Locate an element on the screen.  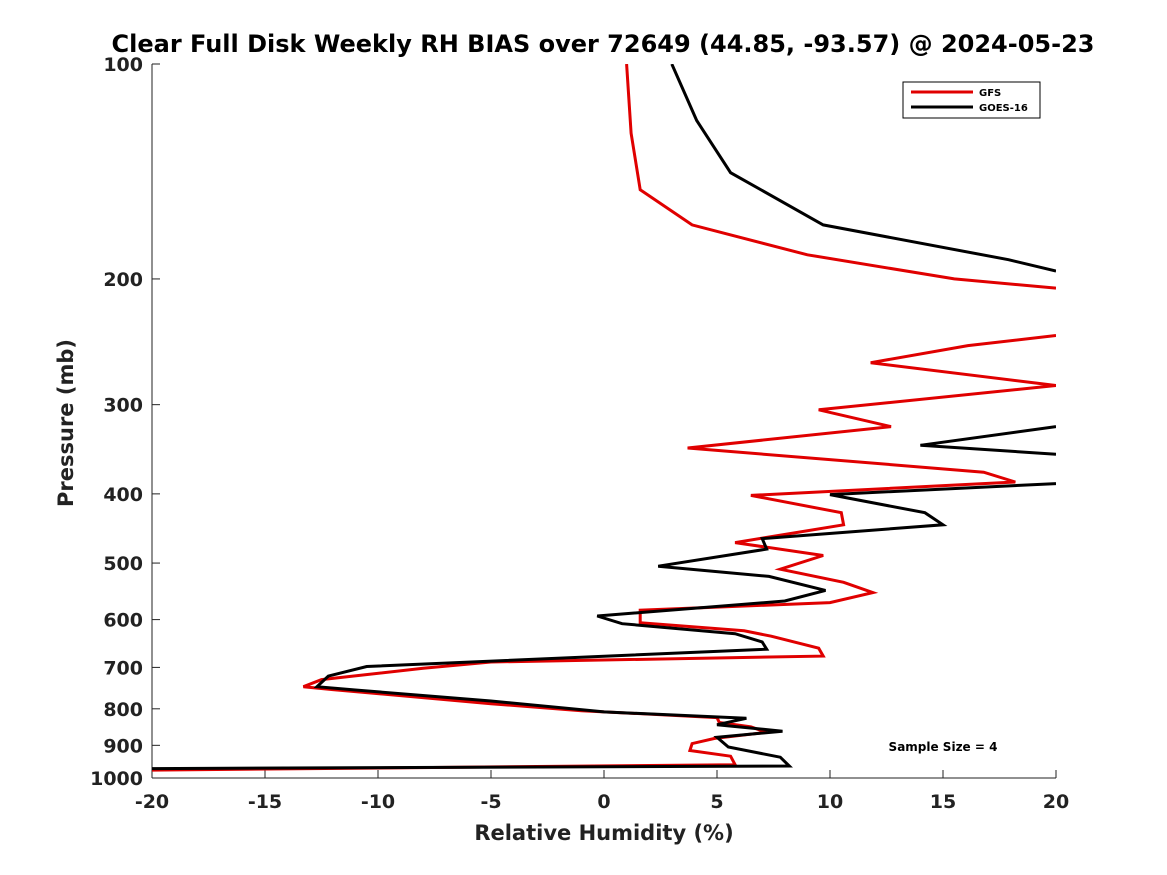
y-tick-label: 100 is located at coordinates (123, 65).